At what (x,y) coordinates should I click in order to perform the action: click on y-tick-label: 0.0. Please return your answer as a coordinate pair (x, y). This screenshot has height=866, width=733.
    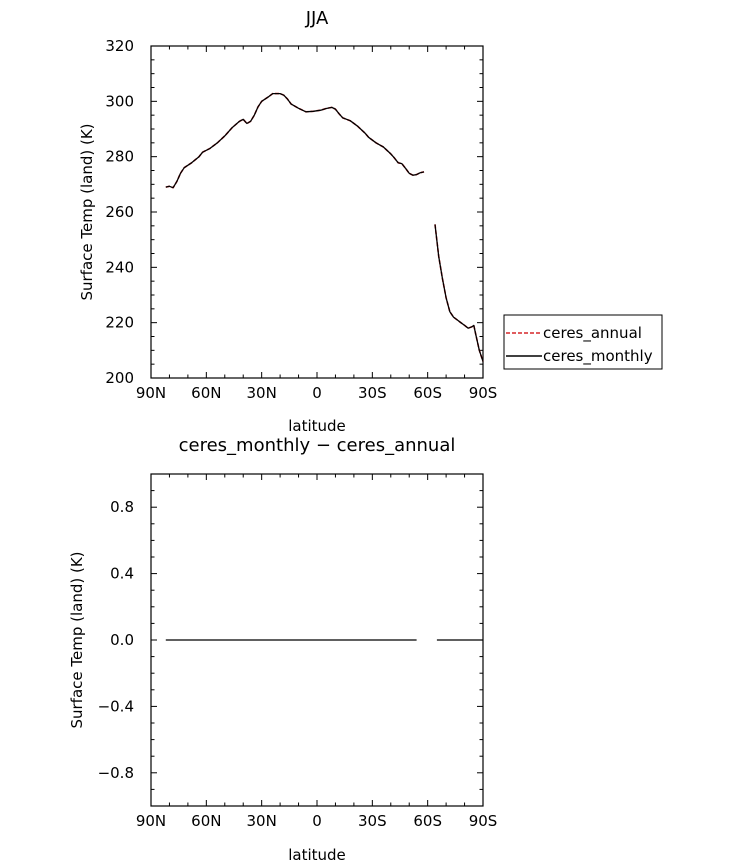
    Looking at the image, I should click on (122, 640).